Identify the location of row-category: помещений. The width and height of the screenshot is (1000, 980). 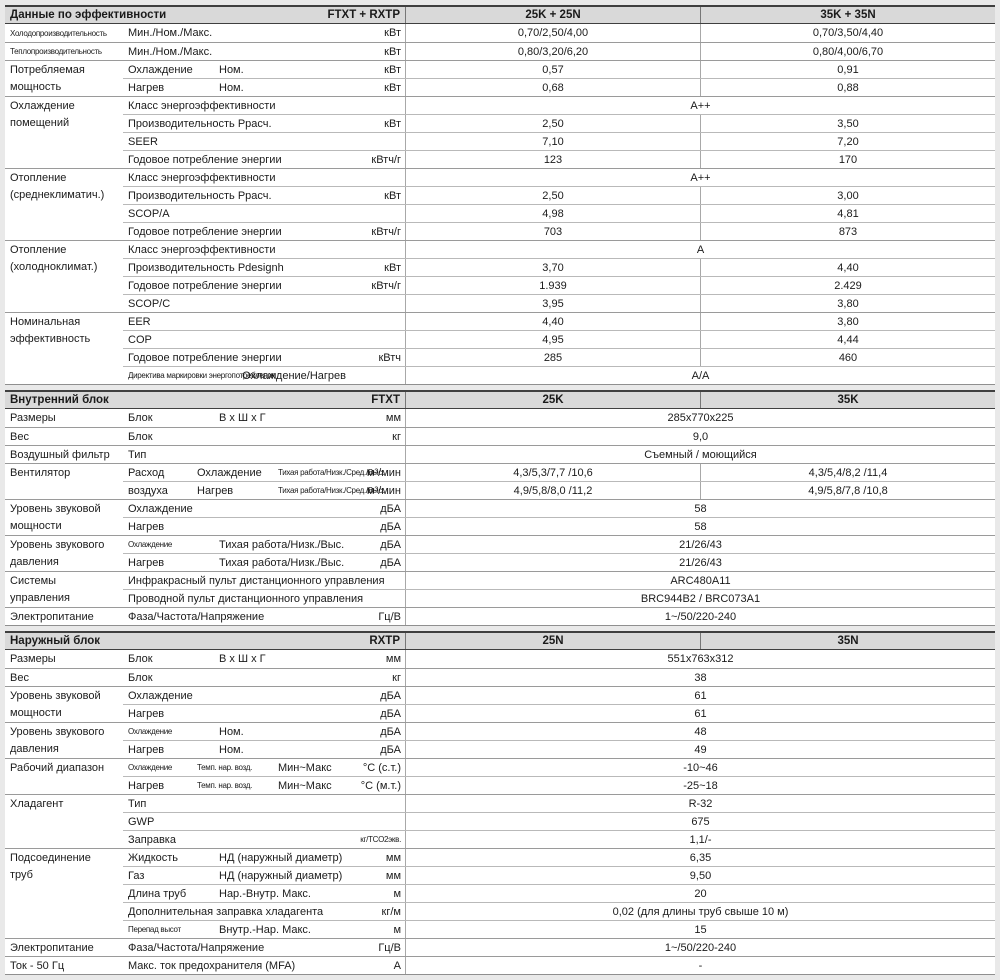
(40, 123).